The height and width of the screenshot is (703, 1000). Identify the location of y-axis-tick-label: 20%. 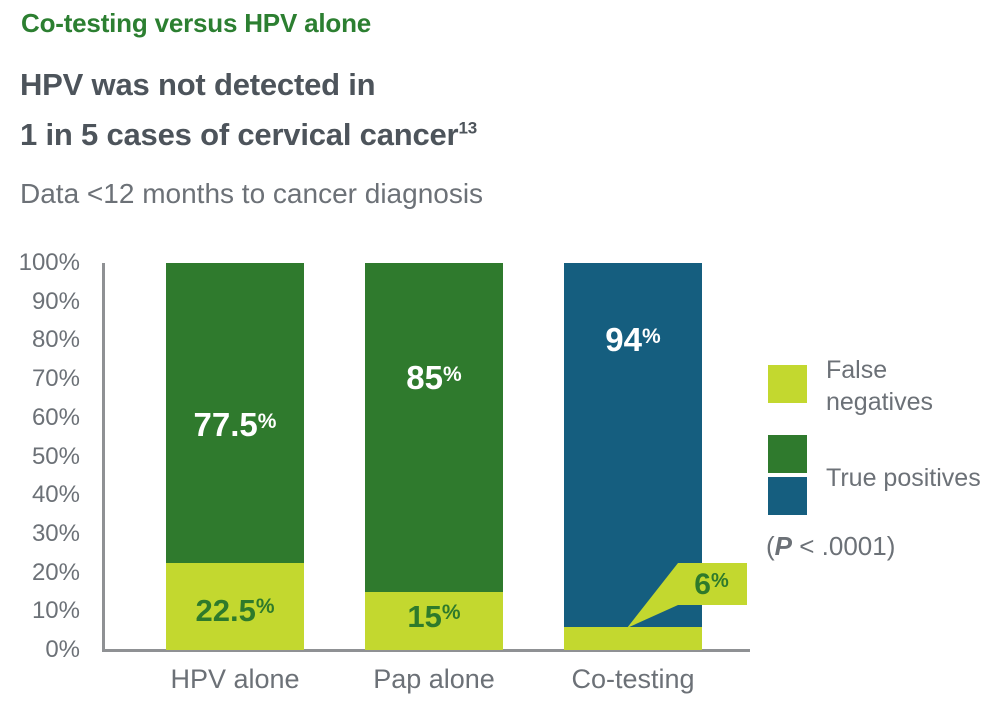
(55, 572).